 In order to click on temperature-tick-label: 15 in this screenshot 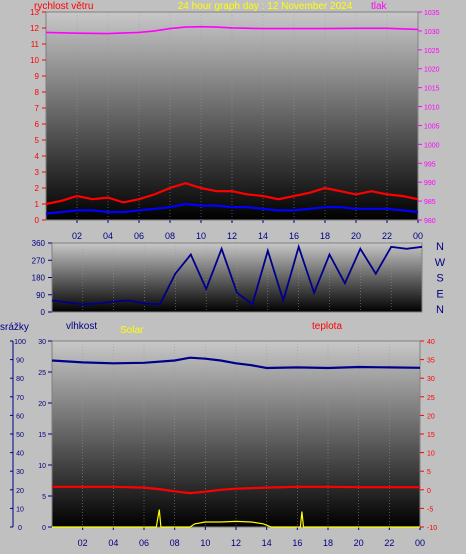, I will do `click(431, 435)`.